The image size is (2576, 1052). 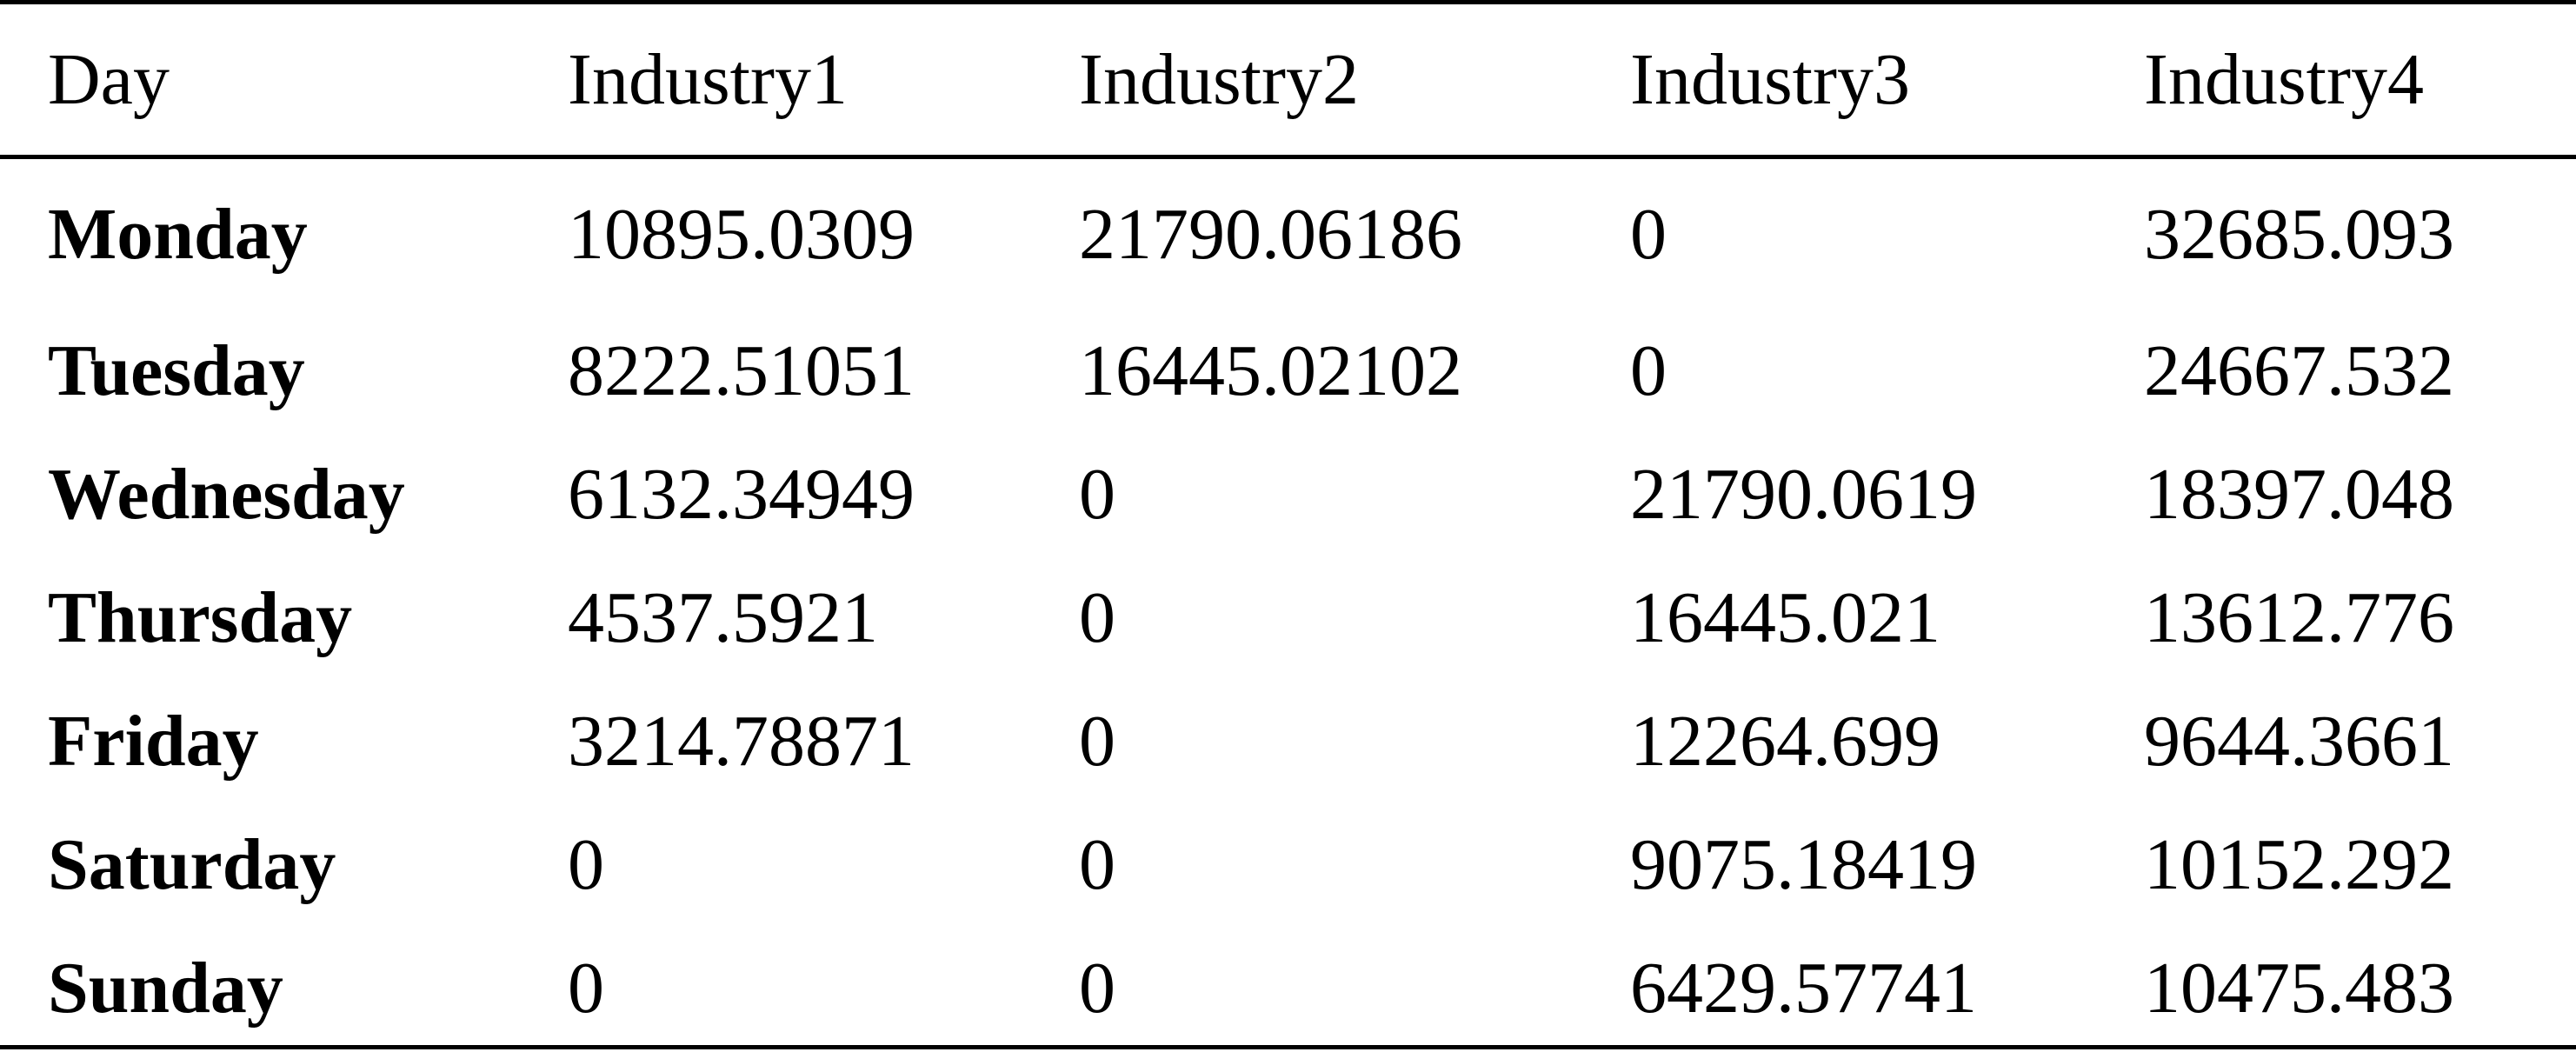 What do you see at coordinates (2284, 79) in the screenshot?
I see `column-header-industry4: Industry4` at bounding box center [2284, 79].